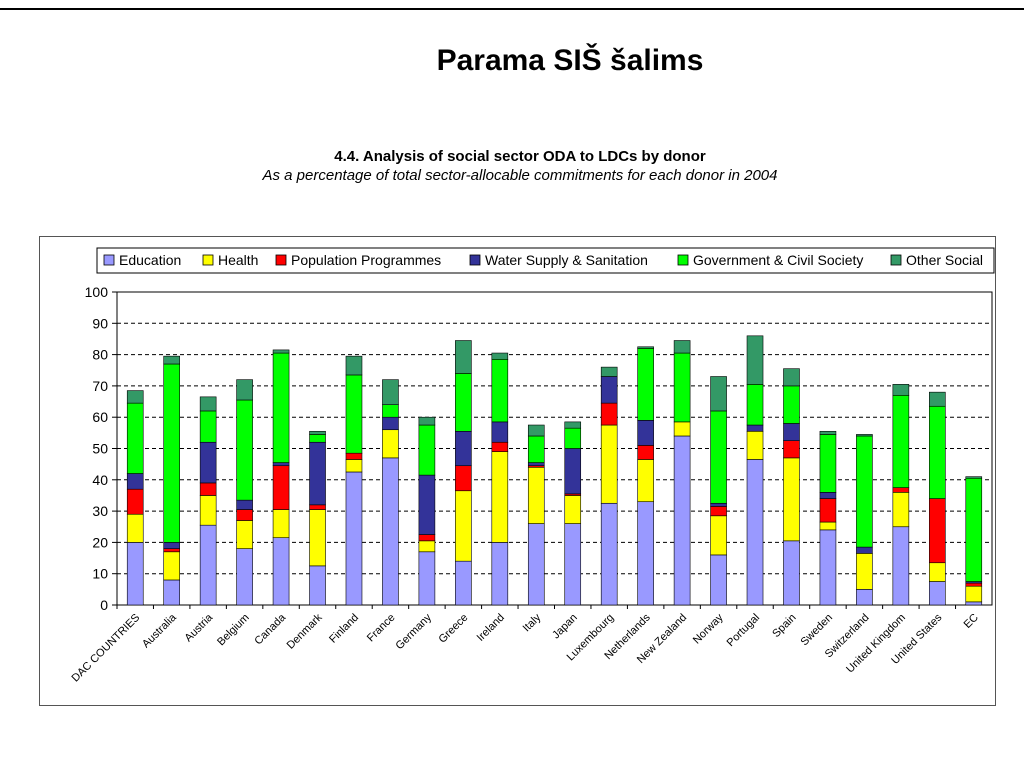 Image resolution: width=1024 pixels, height=768 pixels. Describe the element at coordinates (100, 355) in the screenshot. I see `y-tick-label: 80` at that location.